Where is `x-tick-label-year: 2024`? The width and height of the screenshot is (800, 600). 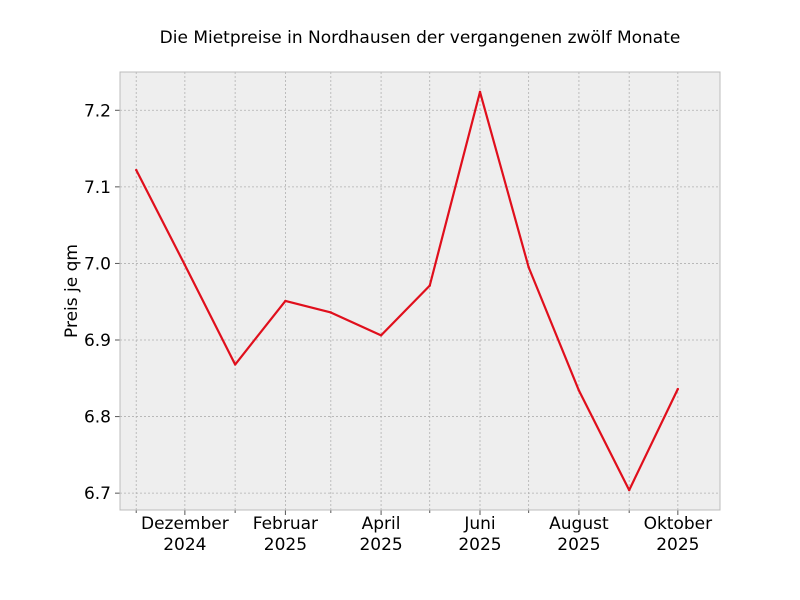
x-tick-label-year: 2024 is located at coordinates (184, 545).